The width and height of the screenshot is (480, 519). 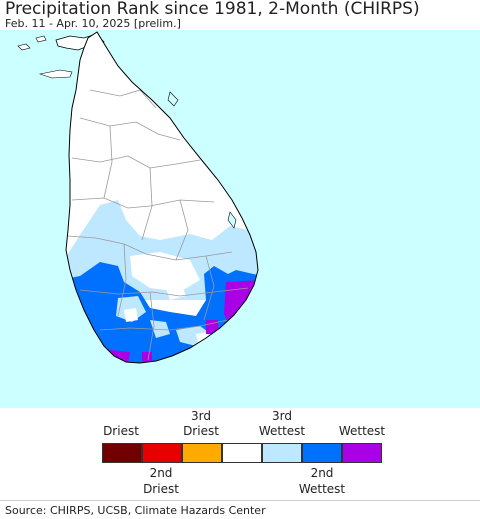 I want to click on legend-label-3rd-driest-line1: 3rd, so click(x=201, y=416).